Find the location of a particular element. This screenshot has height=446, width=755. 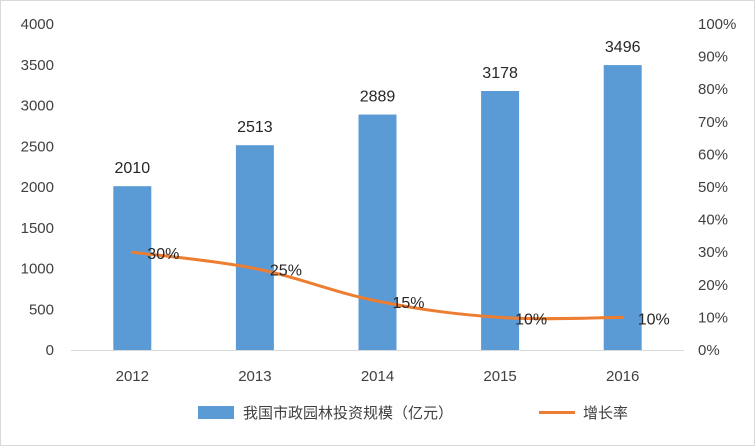

legend-bar-swatch is located at coordinates (216, 412).